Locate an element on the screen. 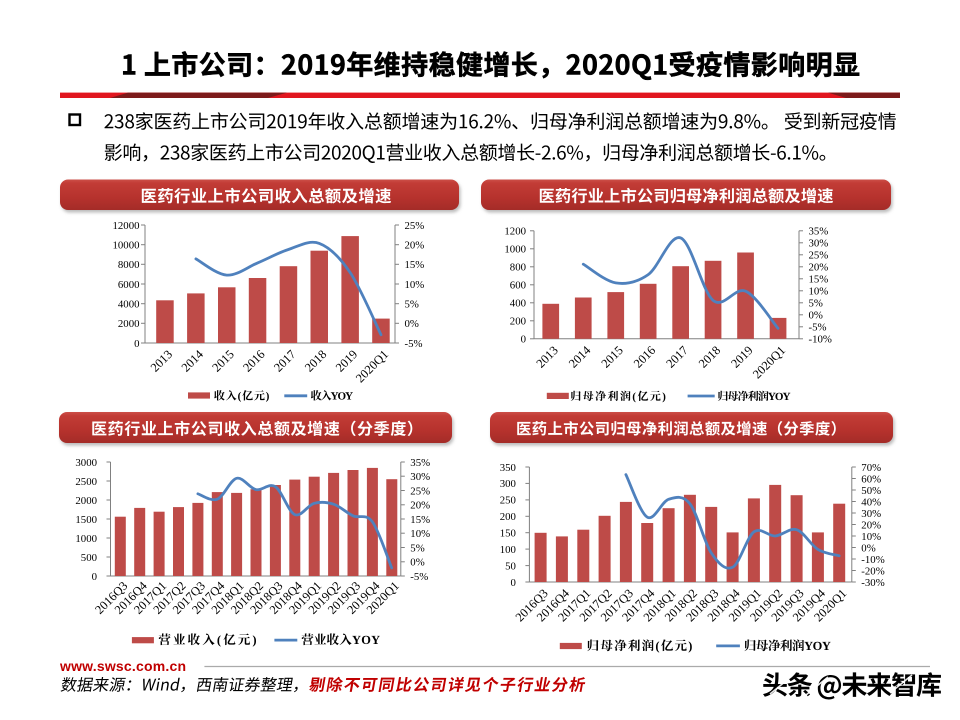  svg-text: 150 is located at coordinates (508, 534).